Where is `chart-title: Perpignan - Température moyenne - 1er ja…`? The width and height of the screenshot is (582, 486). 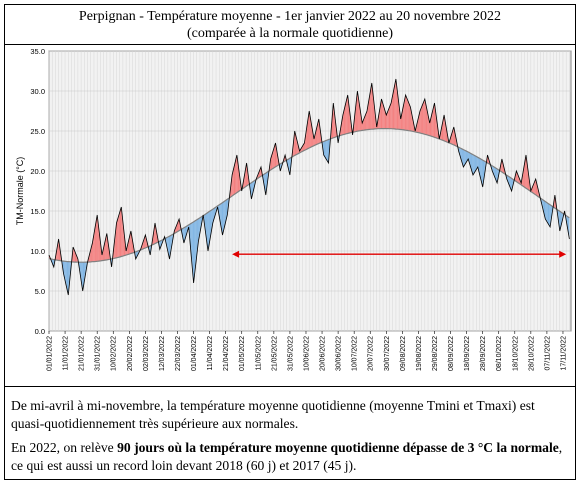
chart-title: Perpignan - Température moyenne - 1er ja… is located at coordinates (290, 25).